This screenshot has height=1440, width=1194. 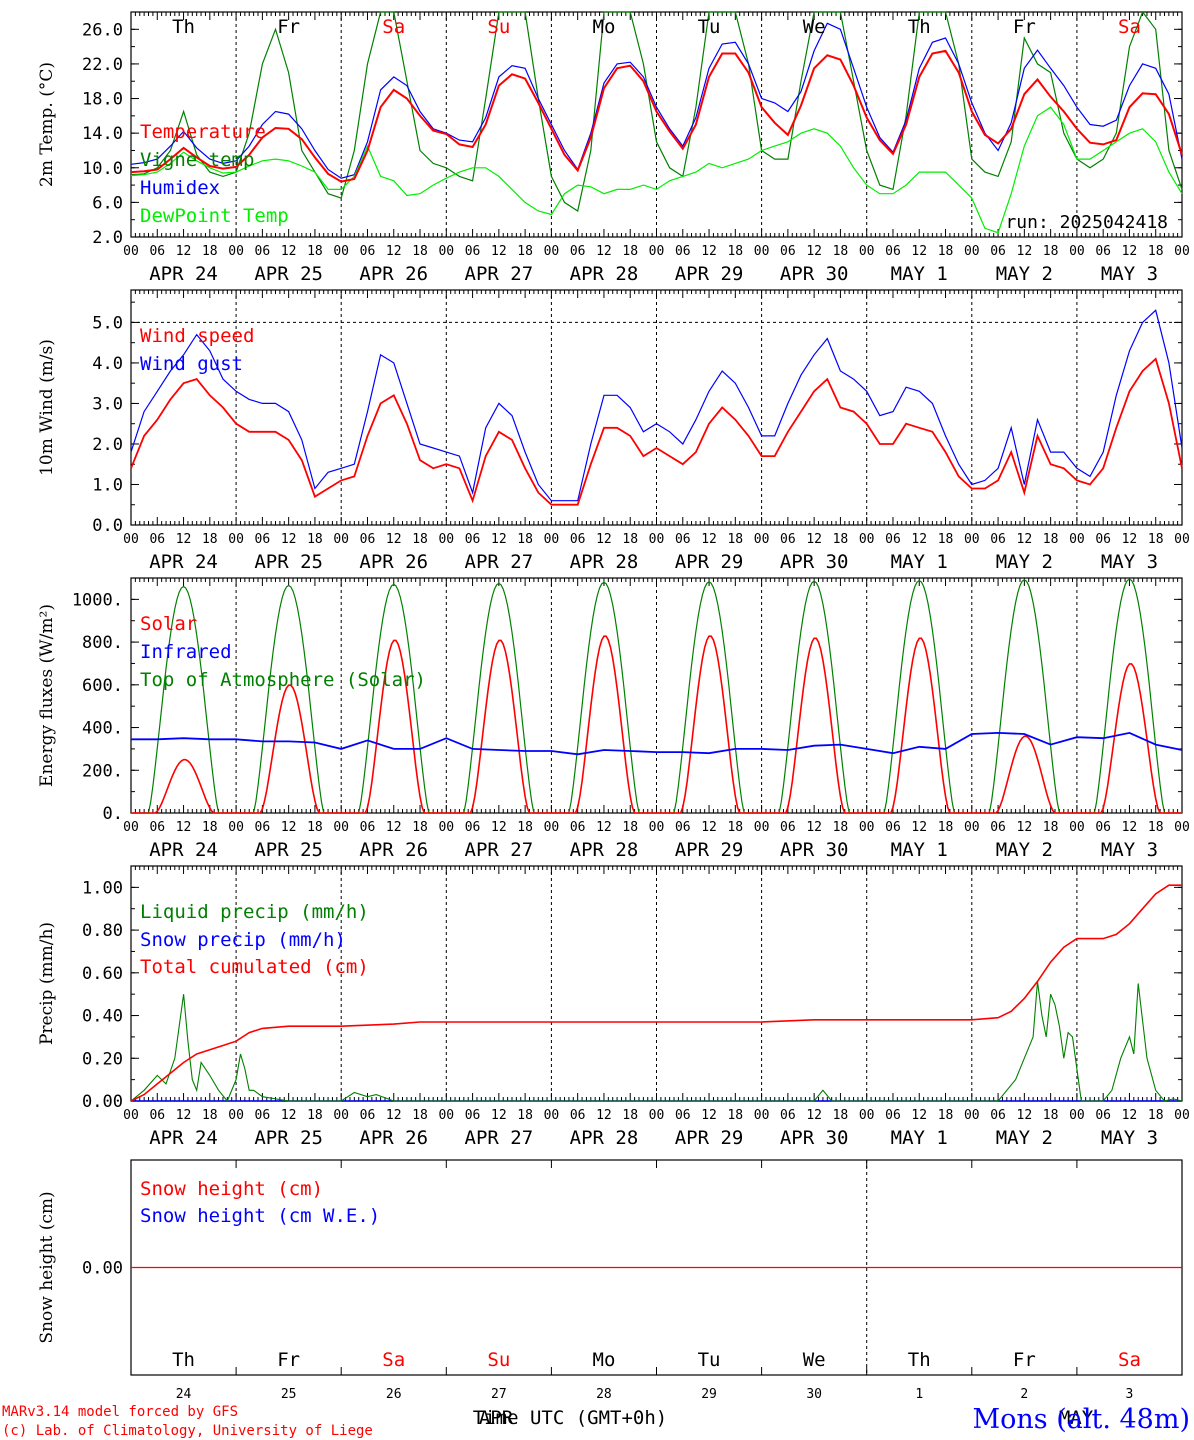 What do you see at coordinates (656, 1042) in the screenshot?
I see `series-liquid-precip` at bounding box center [656, 1042].